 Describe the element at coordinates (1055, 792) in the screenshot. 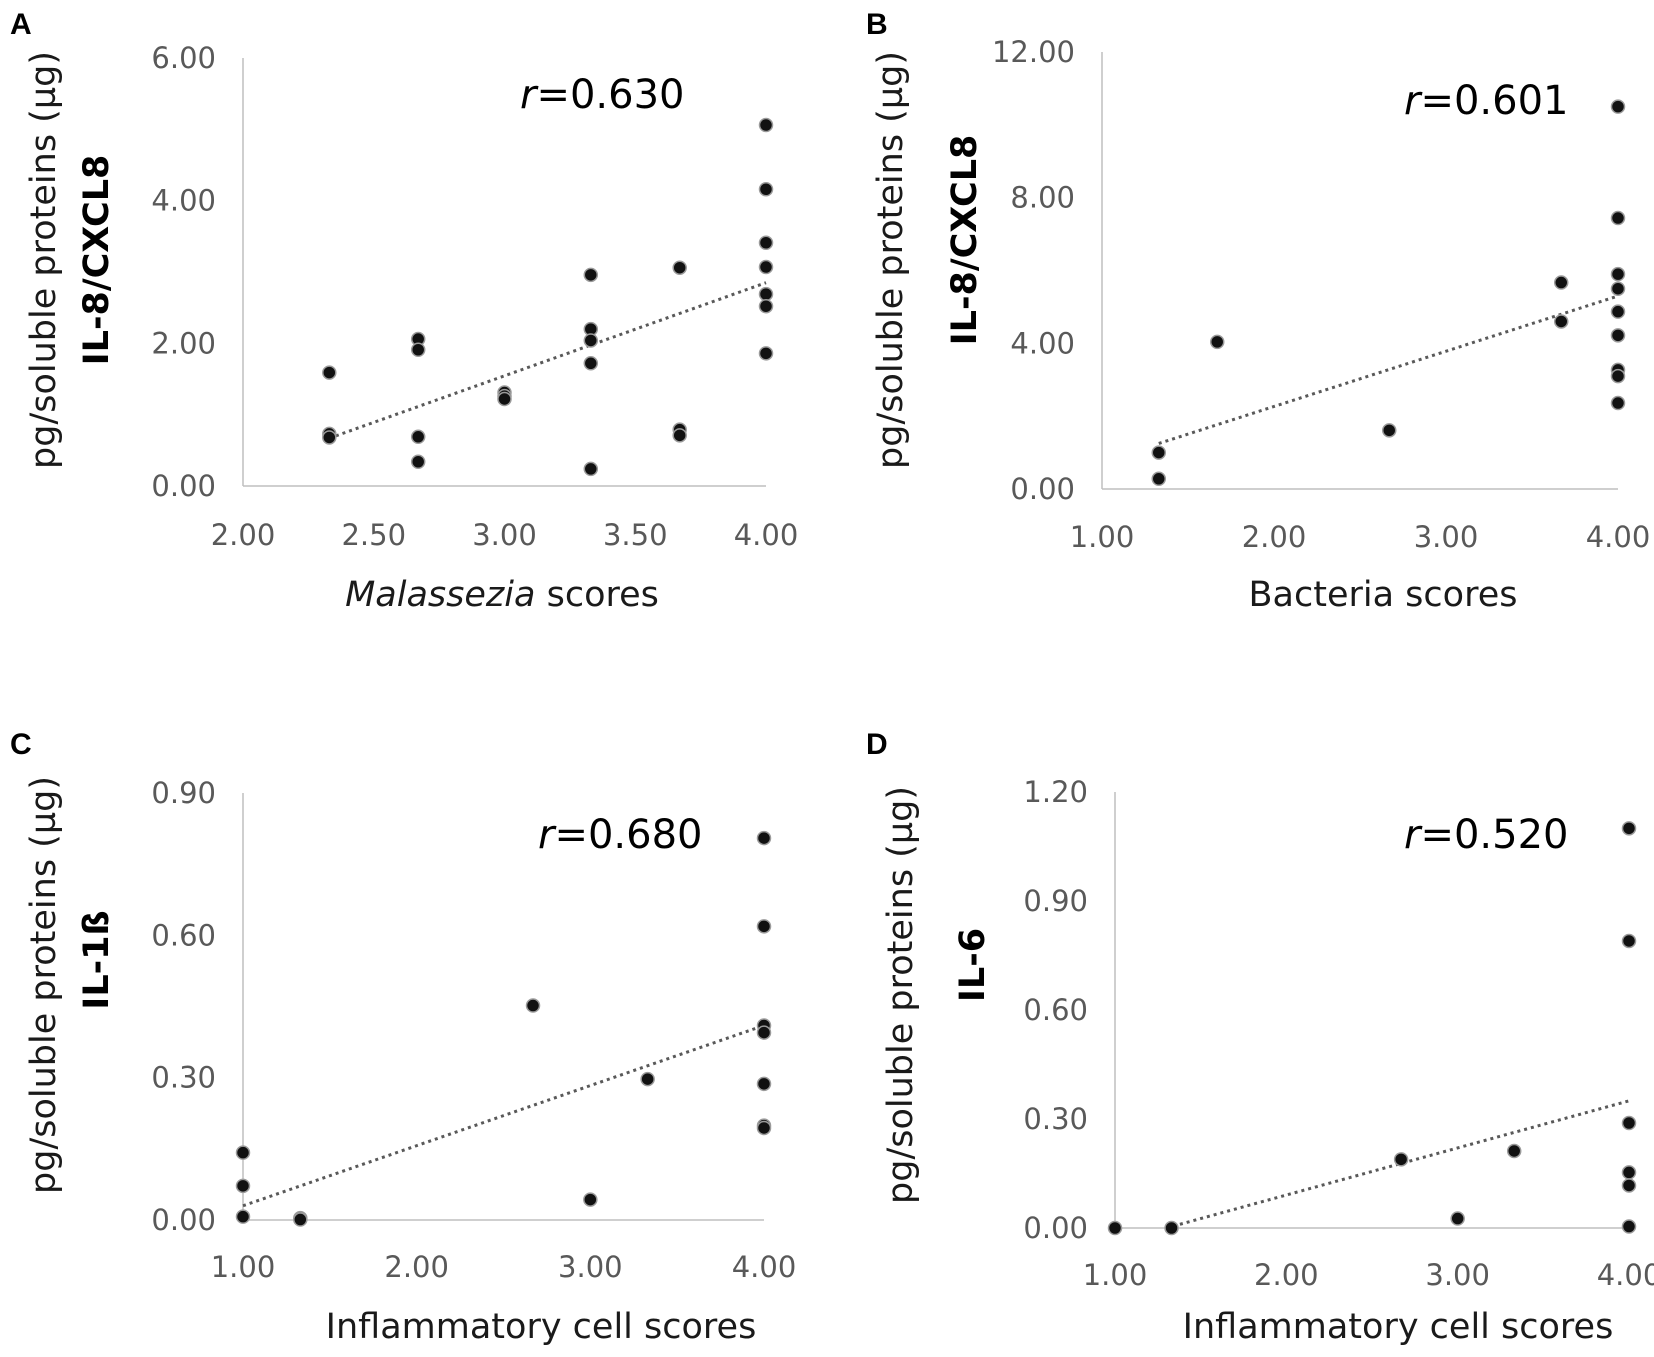

I see `panel-d-ytick-label: 1.20` at that location.